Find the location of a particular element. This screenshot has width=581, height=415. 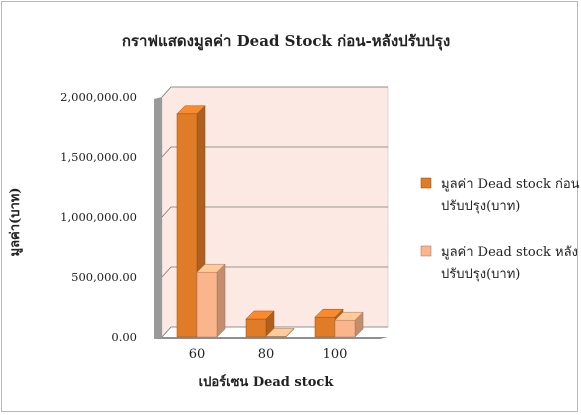

bar-side is located at coordinates (221, 300).